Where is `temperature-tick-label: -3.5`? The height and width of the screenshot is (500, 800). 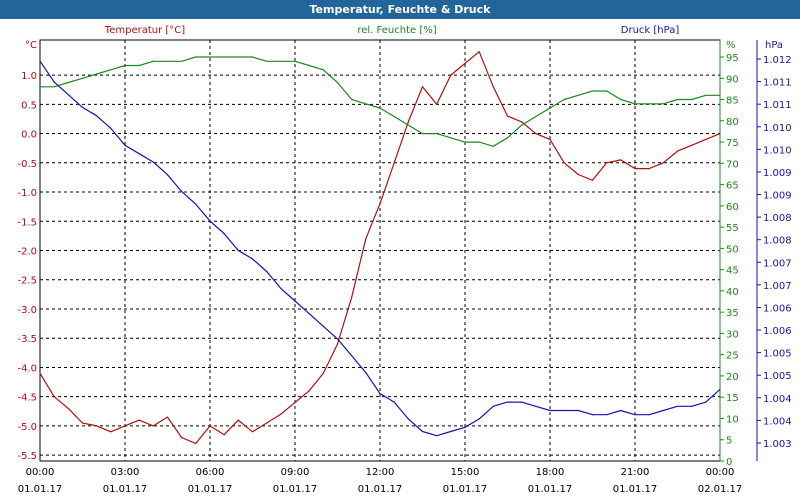
temperature-tick-label: -3.5 is located at coordinates (27, 339).